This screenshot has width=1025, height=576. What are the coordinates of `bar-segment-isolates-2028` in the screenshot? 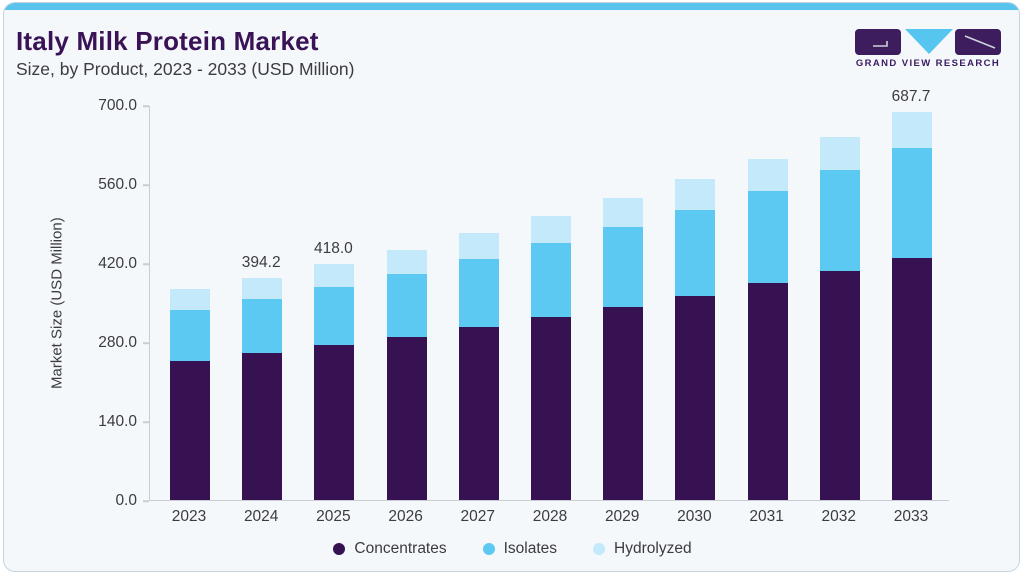 It's located at (551, 280).